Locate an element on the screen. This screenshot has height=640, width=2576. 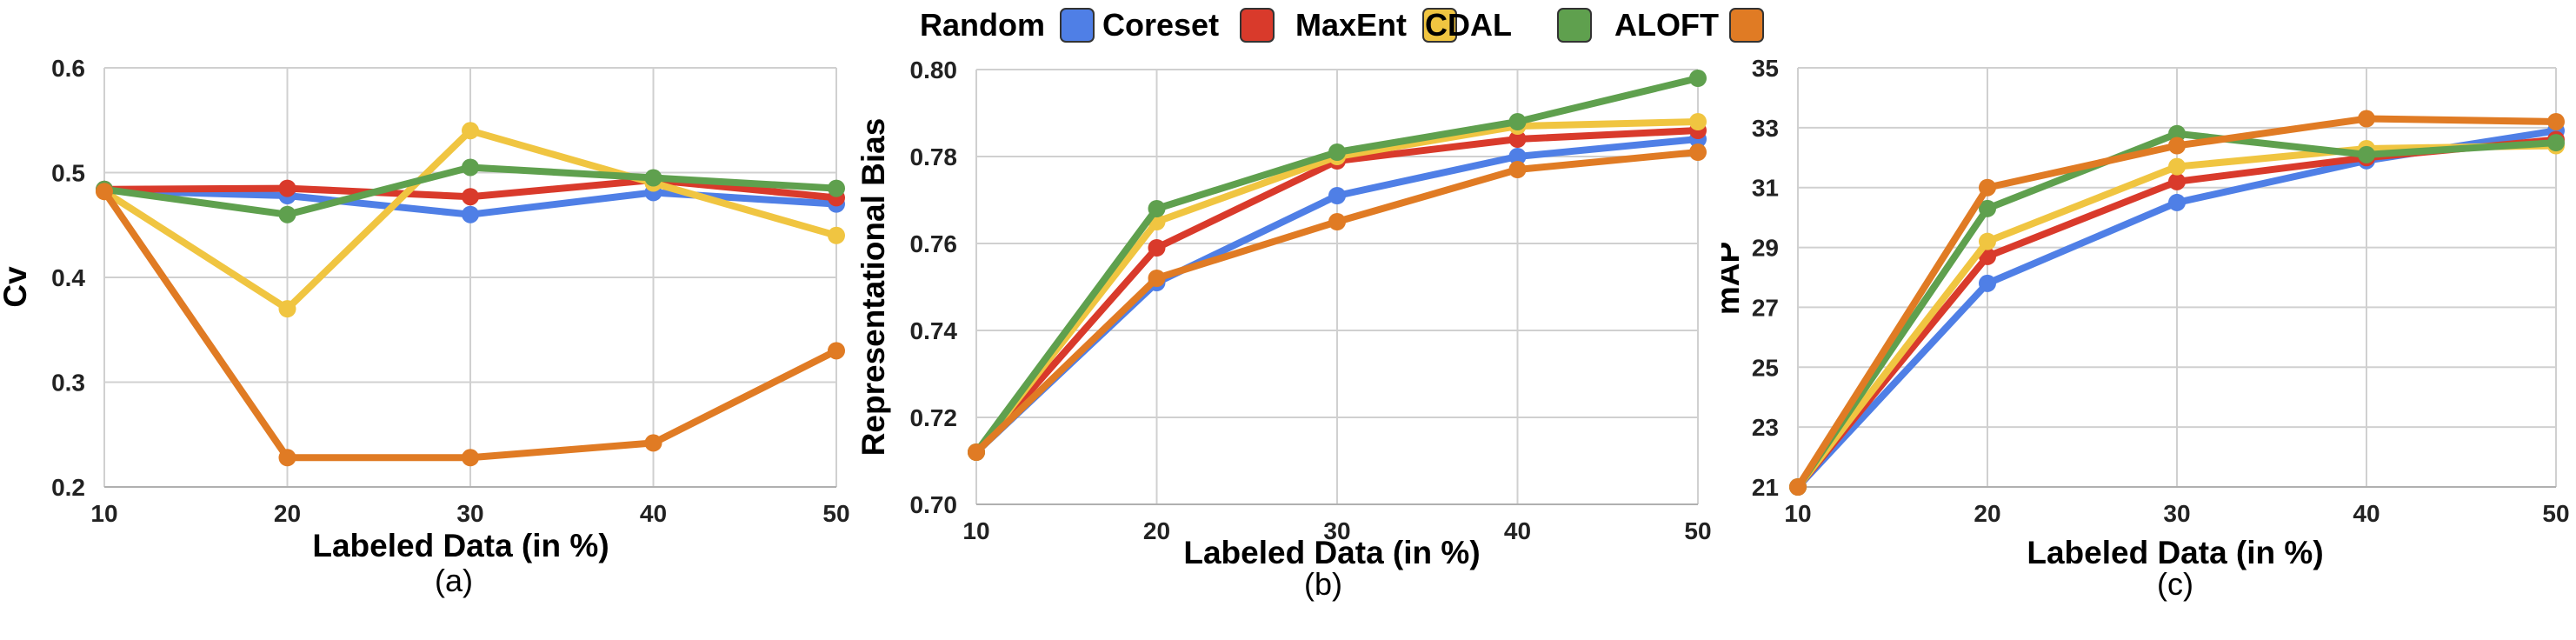
y-tick-label: 0.72 is located at coordinates (934, 417).